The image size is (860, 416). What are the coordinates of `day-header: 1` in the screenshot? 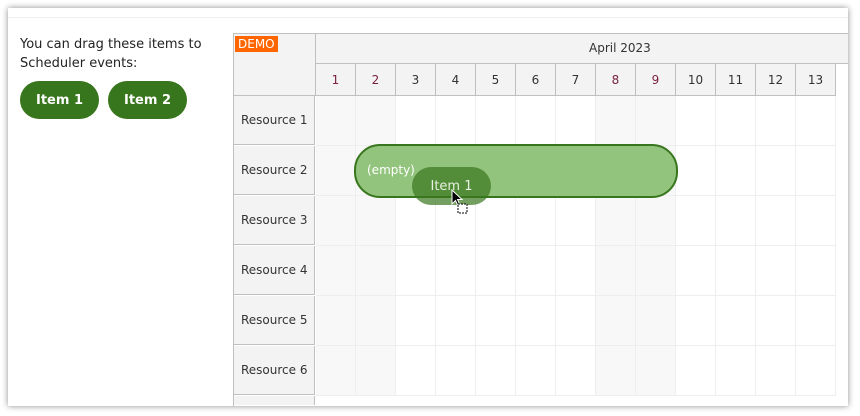 It's located at (336, 80).